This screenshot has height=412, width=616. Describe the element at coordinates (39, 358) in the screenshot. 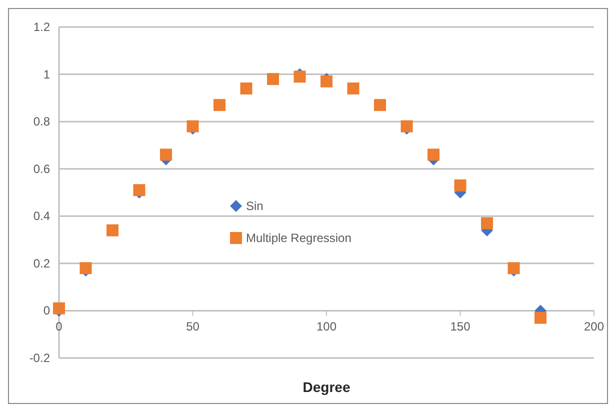

I see `y-tick-label: -0.2` at that location.